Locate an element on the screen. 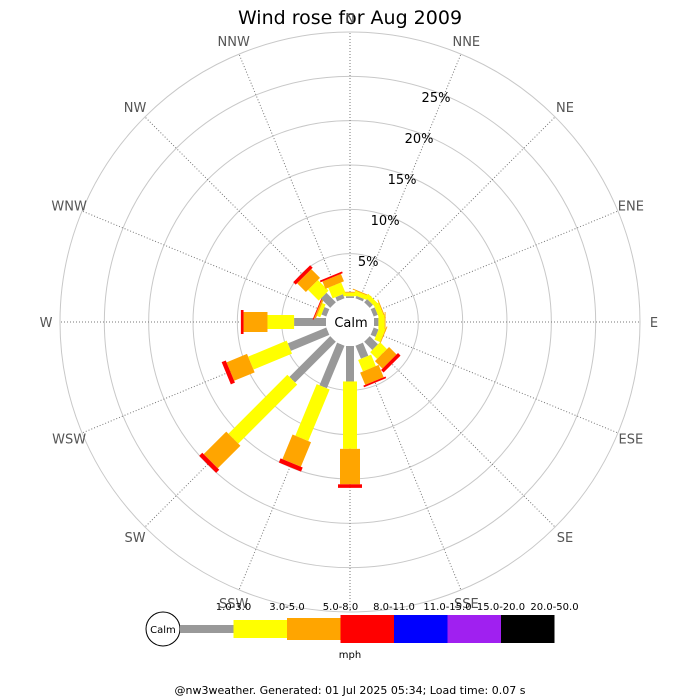 The height and width of the screenshot is (700, 700). bar-segment-s-1.0-3.0 is located at coordinates (350, 364).